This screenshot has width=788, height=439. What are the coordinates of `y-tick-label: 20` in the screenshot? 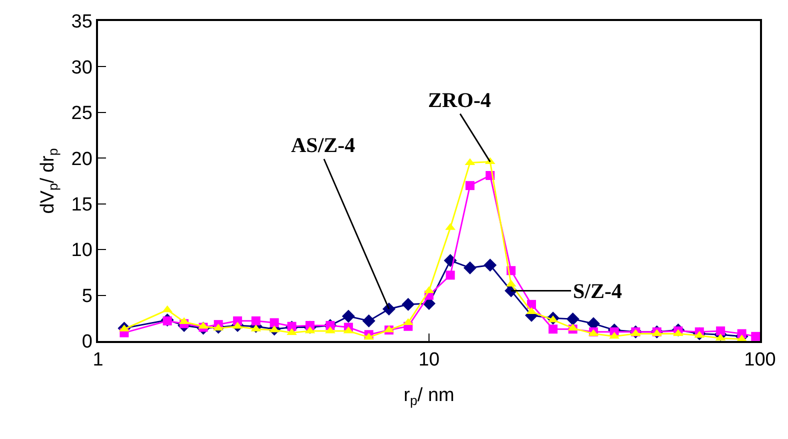 It's located at (81, 159).